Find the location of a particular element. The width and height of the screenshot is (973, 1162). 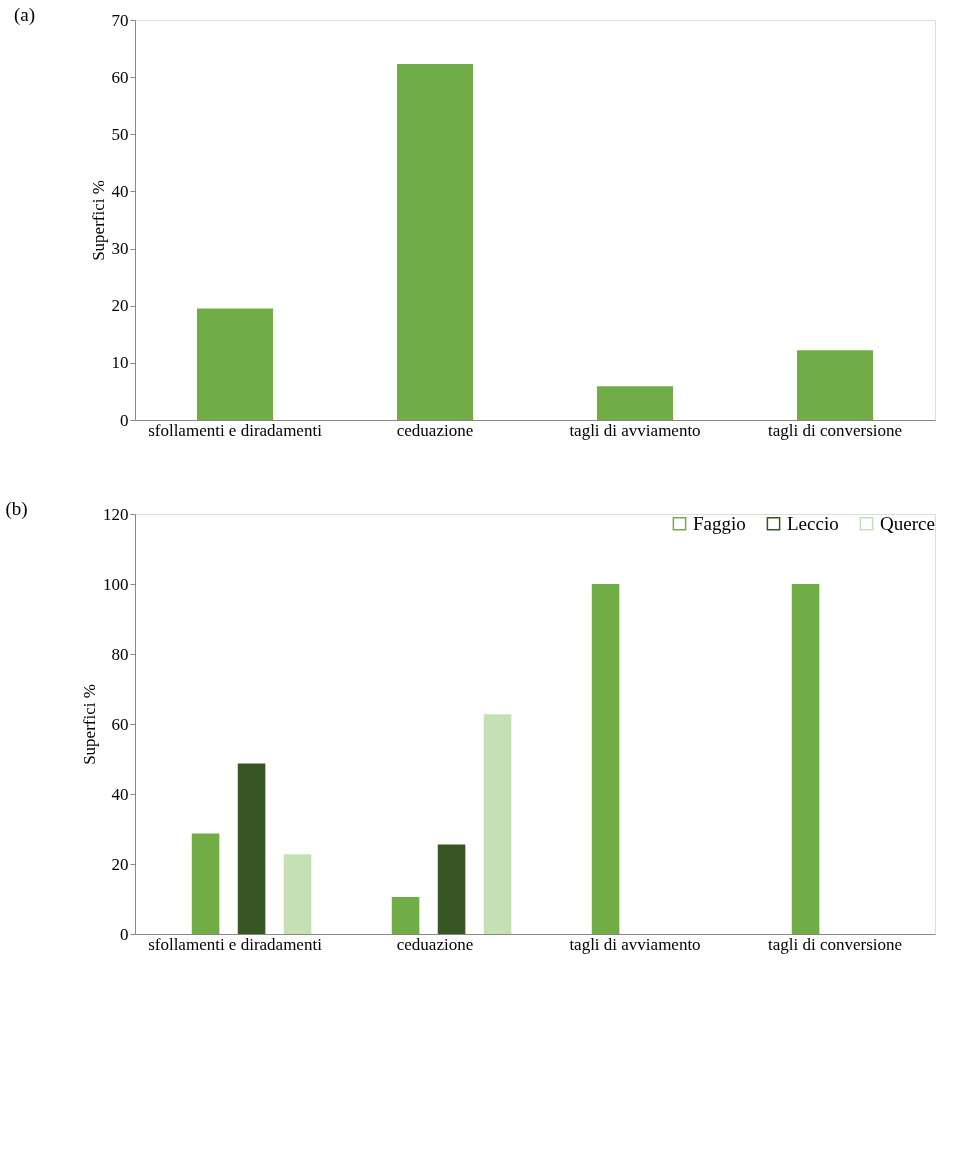

y-tick-label: 80 is located at coordinates (120, 654).